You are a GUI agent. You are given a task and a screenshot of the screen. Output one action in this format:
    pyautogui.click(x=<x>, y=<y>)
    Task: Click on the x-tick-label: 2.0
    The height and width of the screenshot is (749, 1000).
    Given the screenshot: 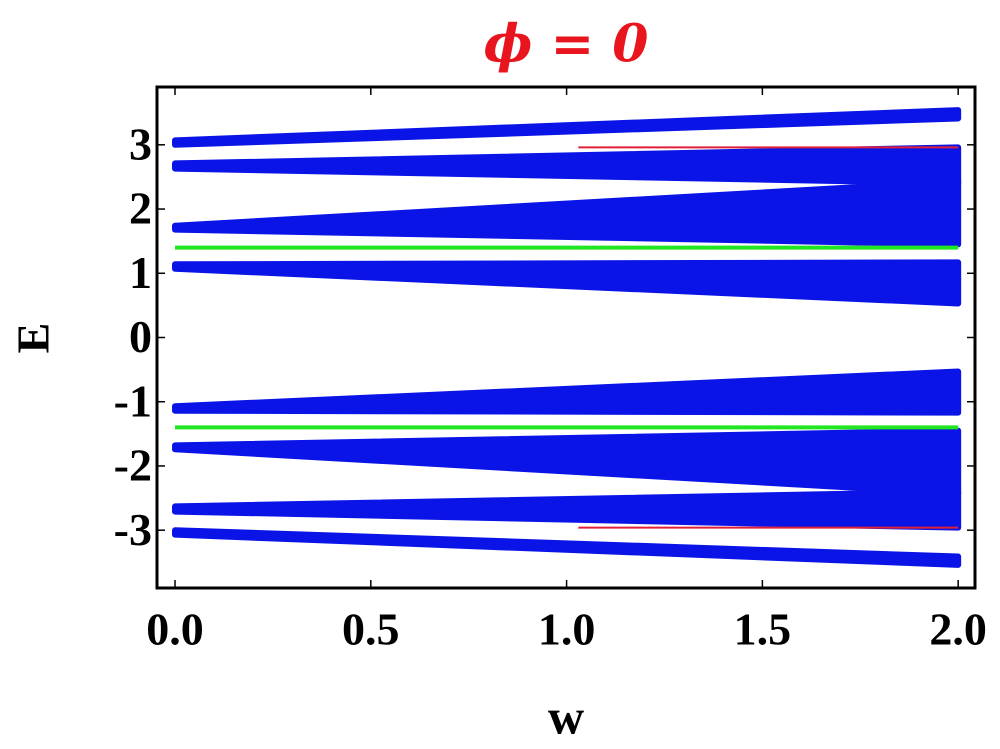 What is the action you would take?
    pyautogui.click(x=958, y=629)
    